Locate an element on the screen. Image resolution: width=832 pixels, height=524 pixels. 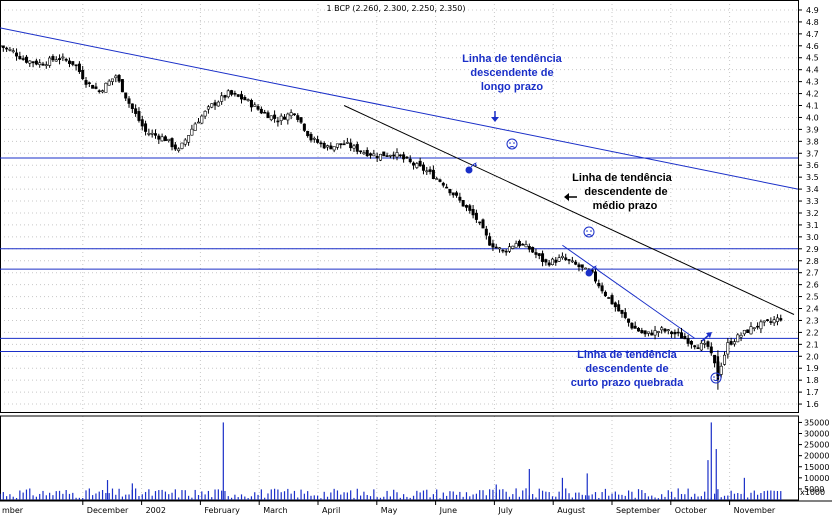
y-tick-label: 3.3 is located at coordinates (812, 201).